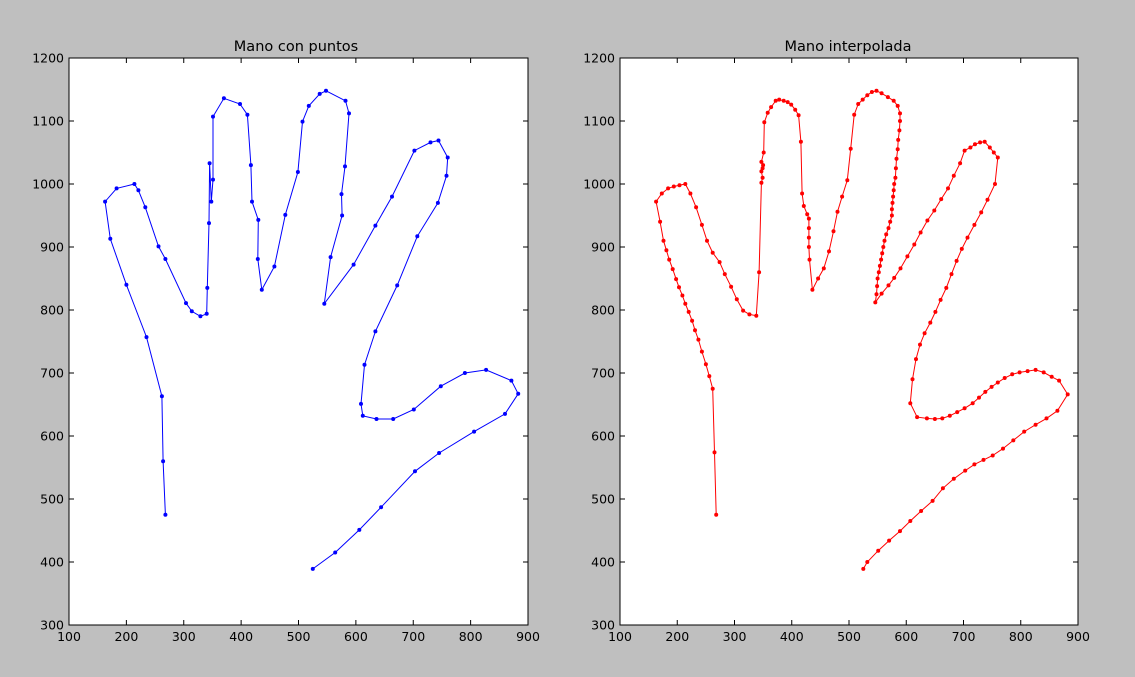  Describe the element at coordinates (184, 636) in the screenshot. I see `x-tick-label: 300` at that location.